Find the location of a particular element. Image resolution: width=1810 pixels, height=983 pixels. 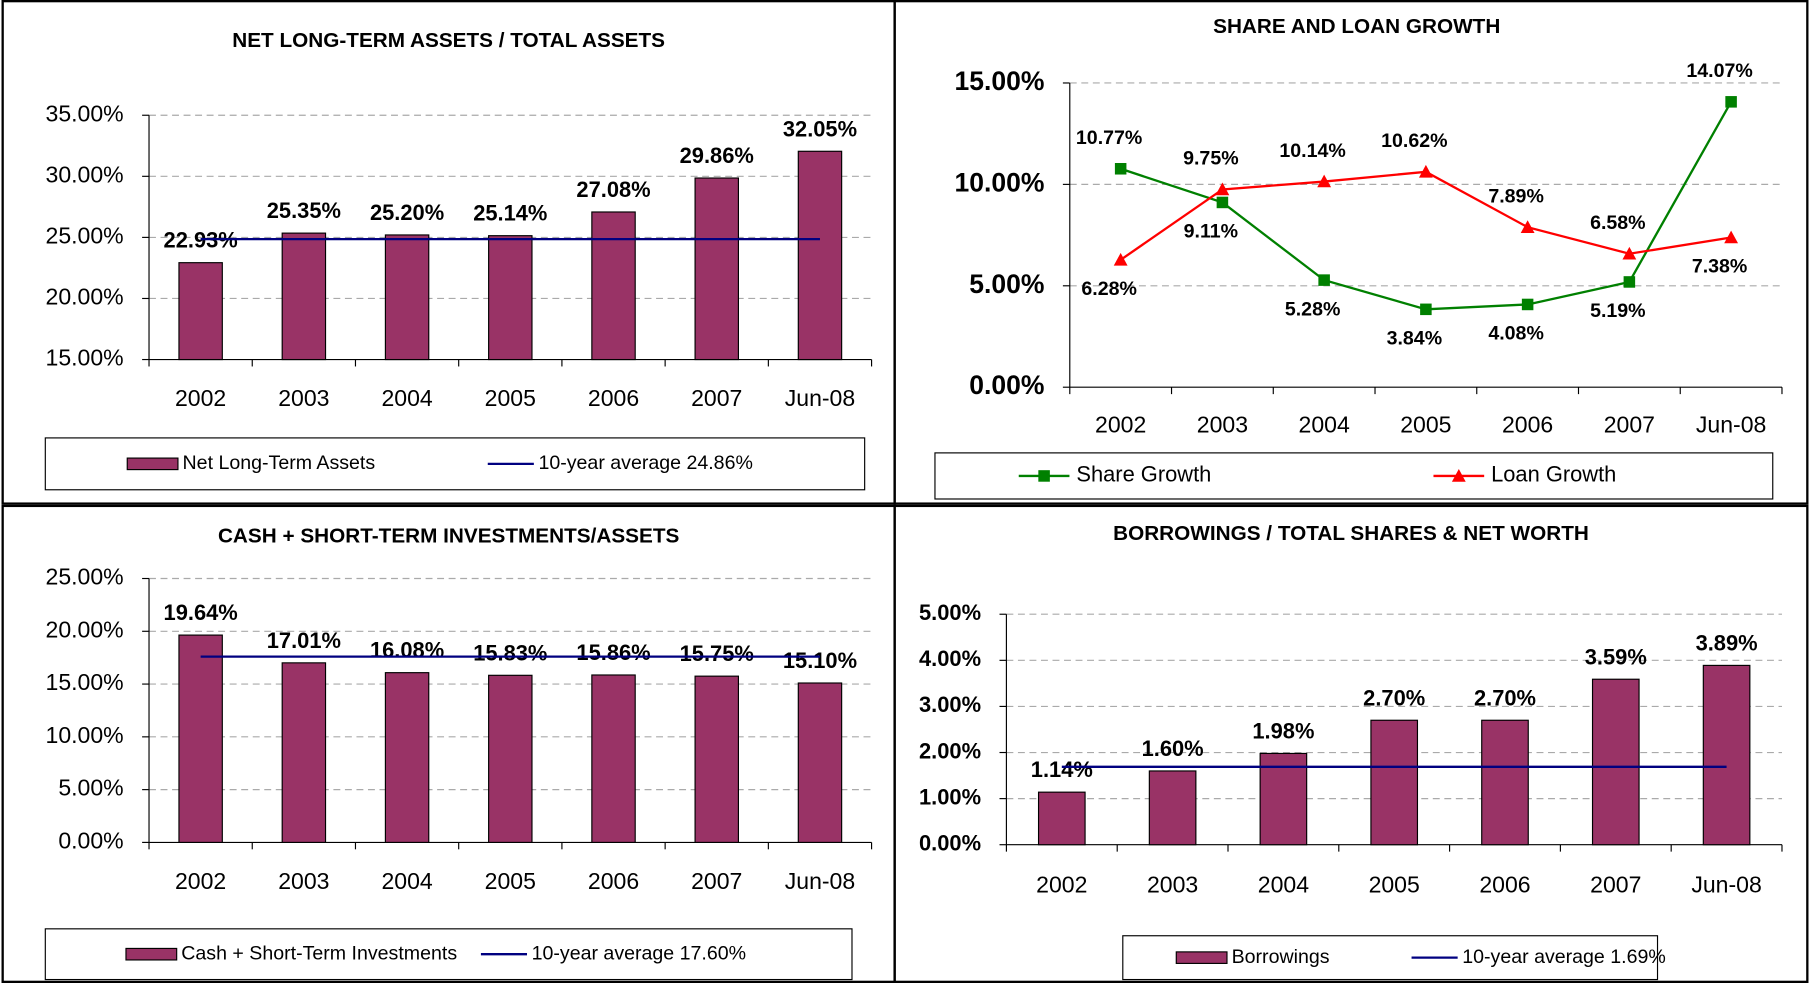

legend-label: Cash + Short-Term Investments is located at coordinates (319, 953).